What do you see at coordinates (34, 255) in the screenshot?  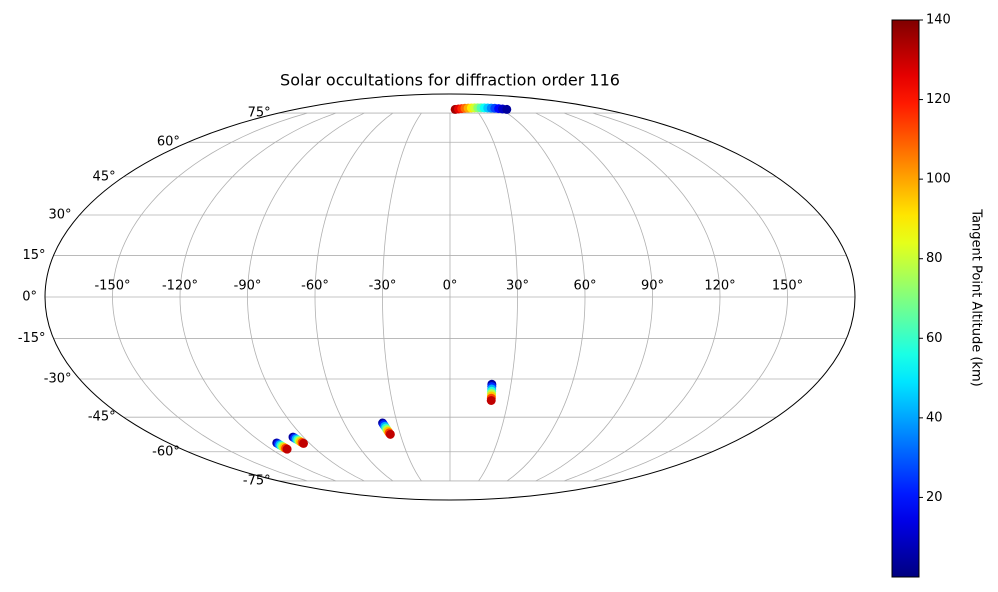 I see `y-tick-label: 15°` at bounding box center [34, 255].